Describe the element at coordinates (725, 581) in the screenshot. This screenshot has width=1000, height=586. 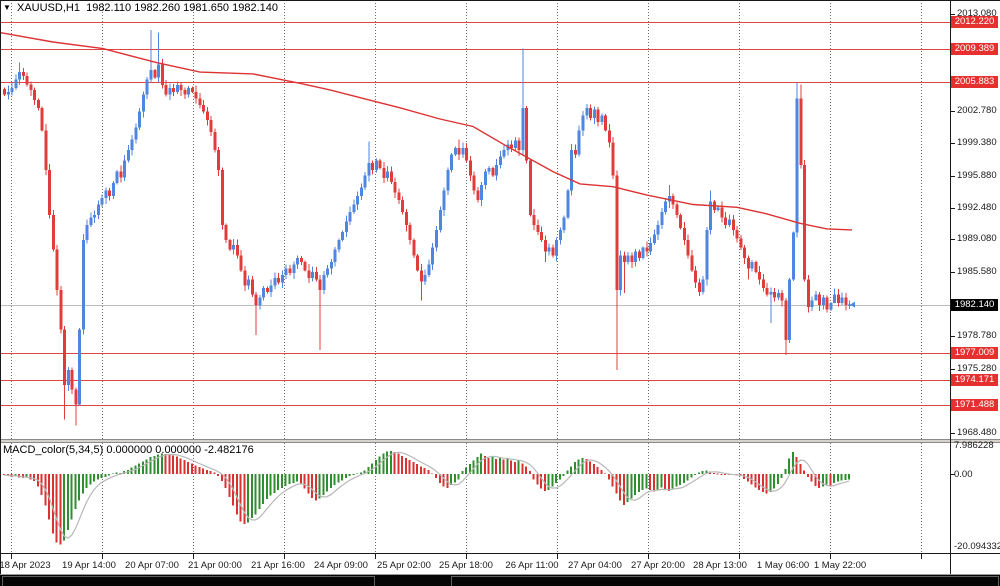
I see `status-segment-right` at that location.